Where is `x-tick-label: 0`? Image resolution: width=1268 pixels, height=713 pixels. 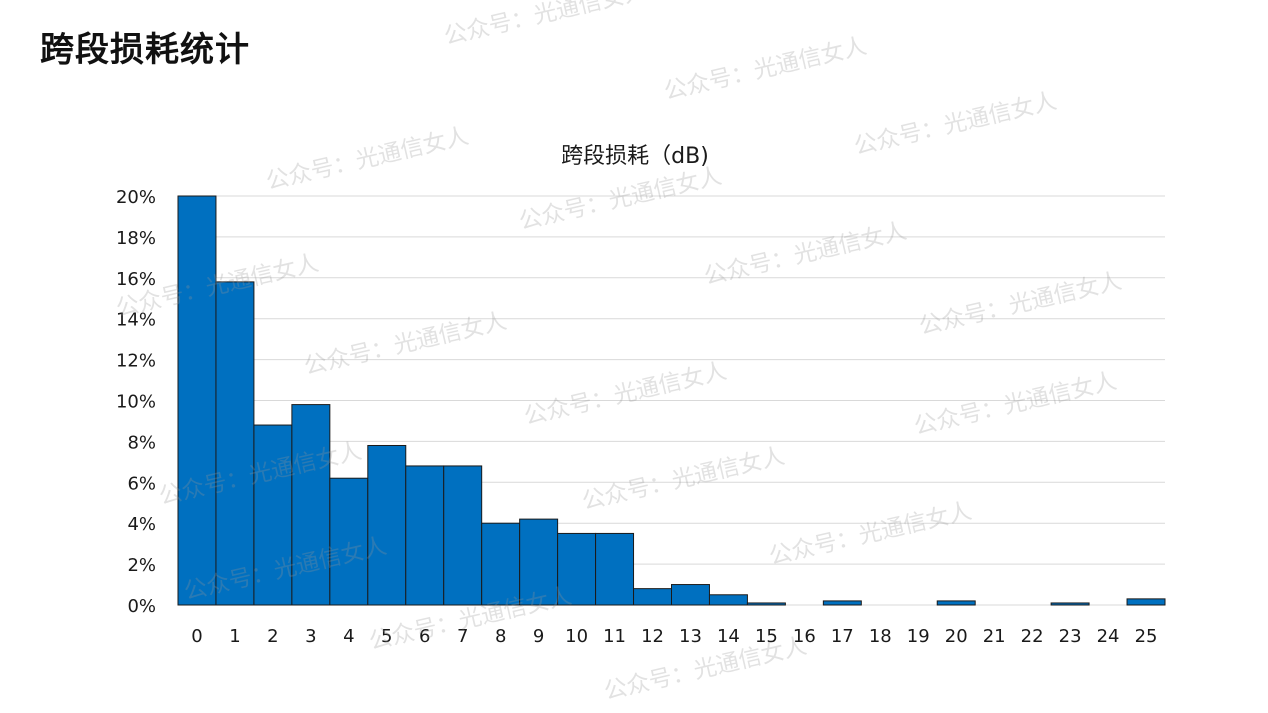
x-tick-label: 0 is located at coordinates (196, 636).